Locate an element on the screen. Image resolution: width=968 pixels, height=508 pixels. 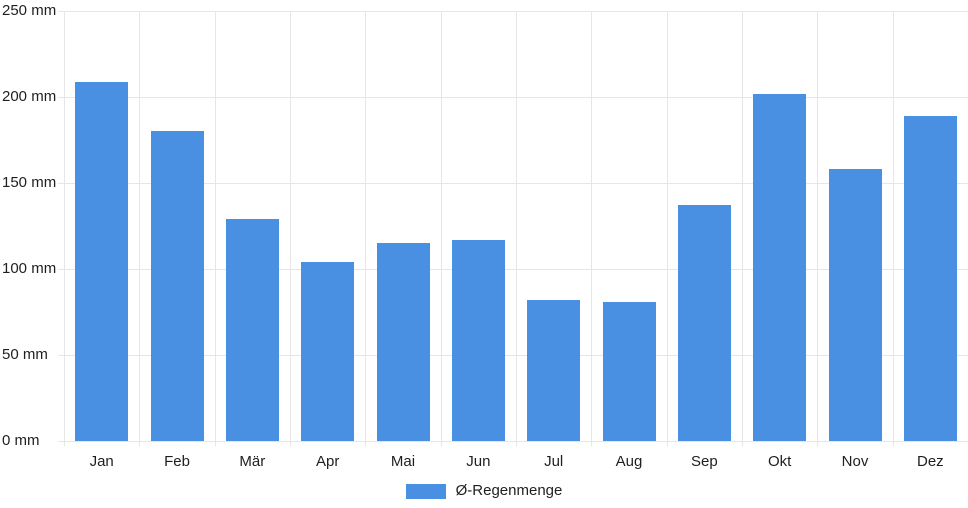
bar-apr is located at coordinates (328, 351).